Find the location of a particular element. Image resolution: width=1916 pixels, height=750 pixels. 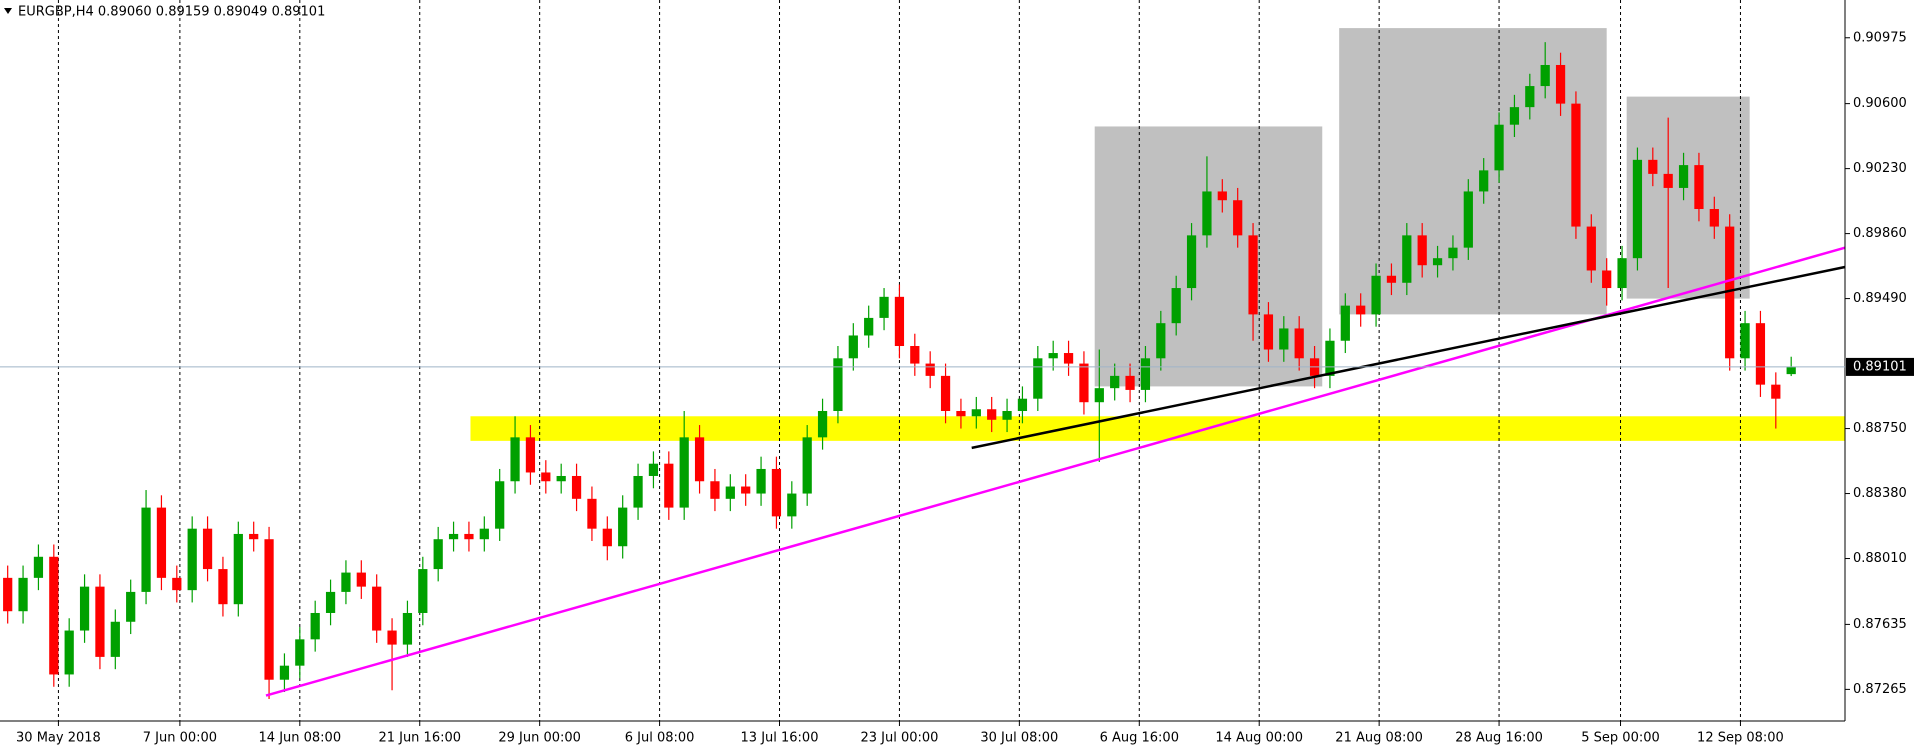

menu-triangle is located at coordinates (8, 11).